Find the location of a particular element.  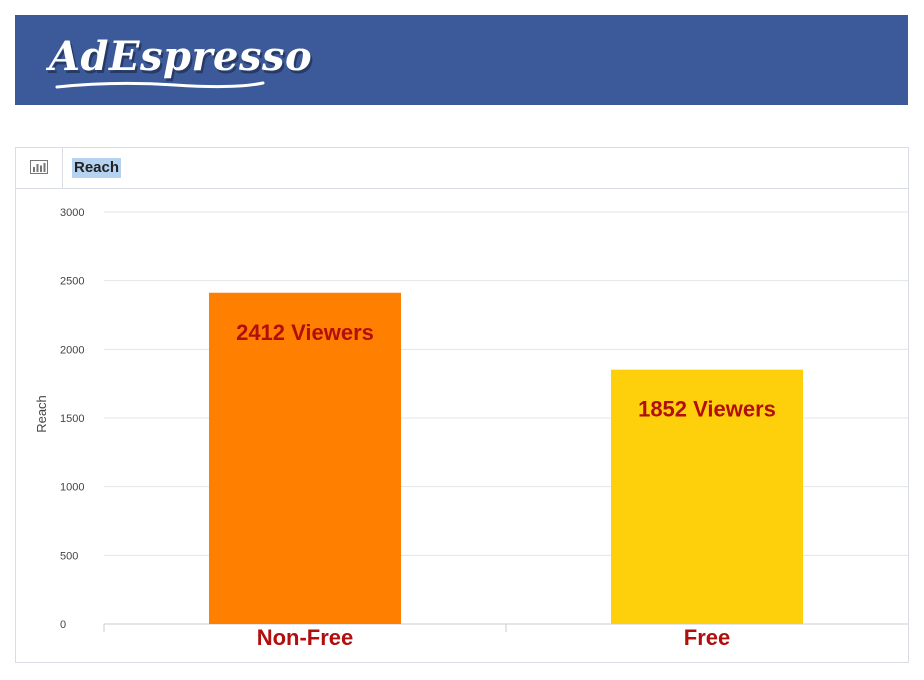

panel-header: Reach is located at coordinates (462, 168).